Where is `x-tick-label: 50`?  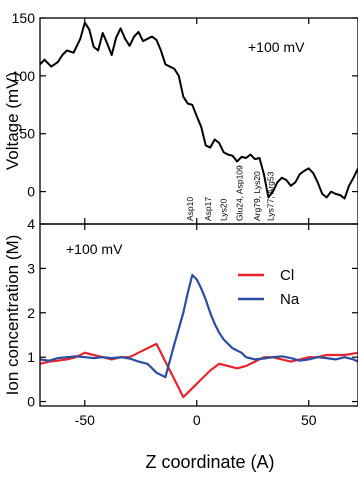
x-tick-label: 50 is located at coordinates (309, 420).